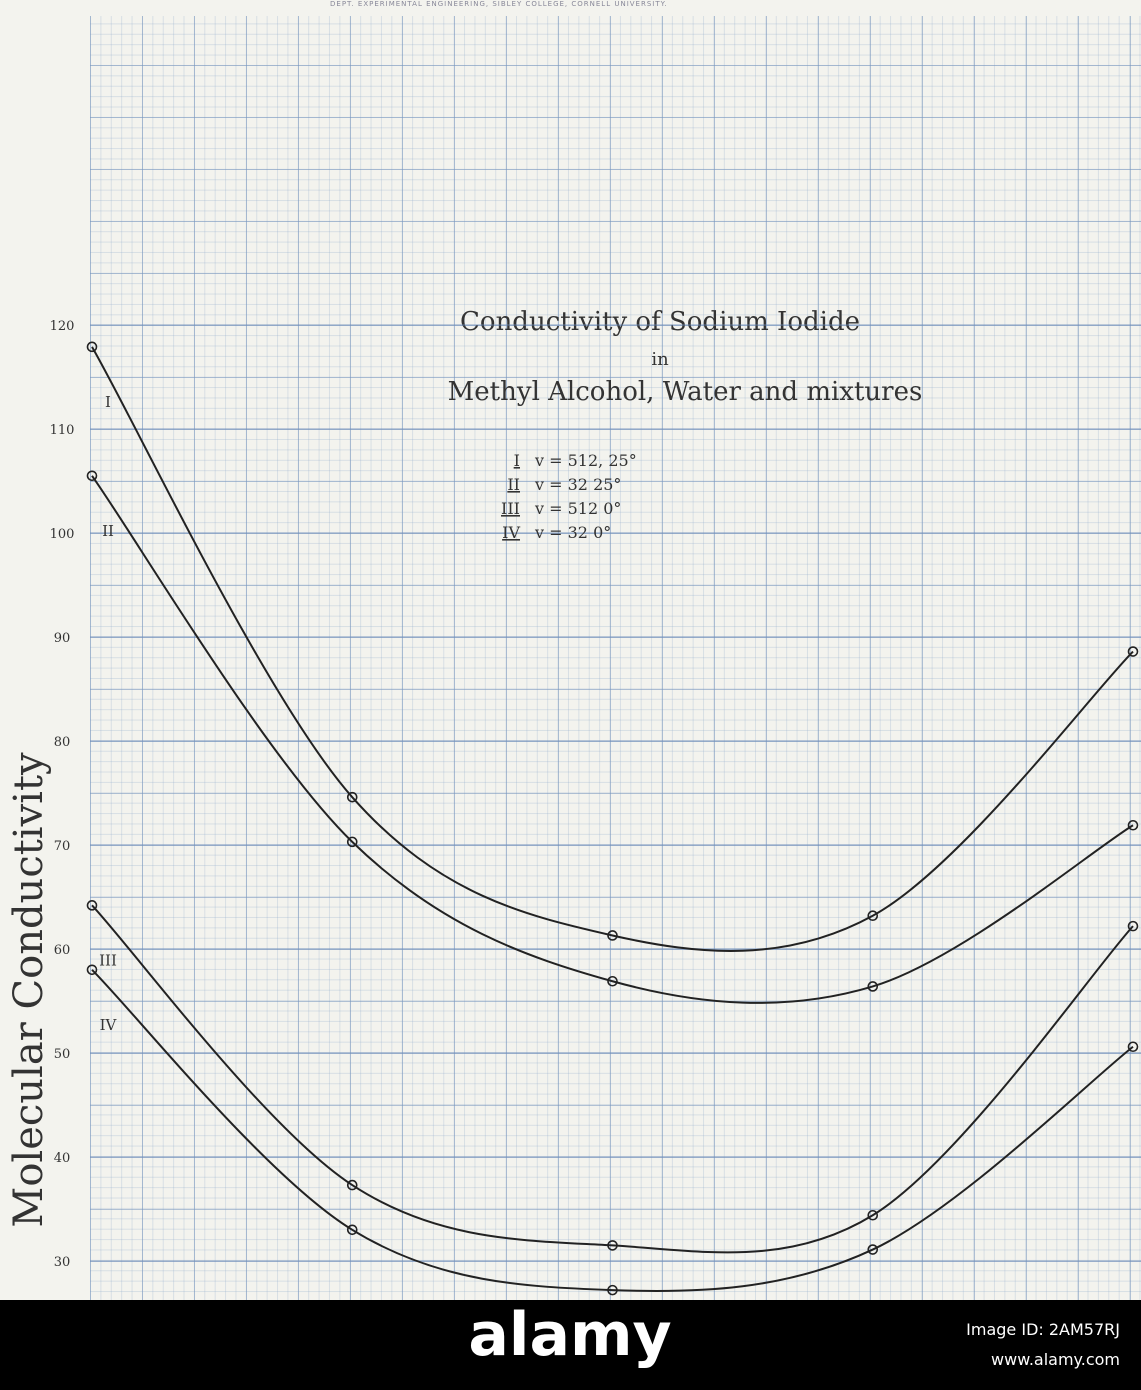 The width and height of the screenshot is (1141, 1390). Describe the element at coordinates (29, 990) in the screenshot. I see `y-axis-label: Molecular Conductivity` at that location.